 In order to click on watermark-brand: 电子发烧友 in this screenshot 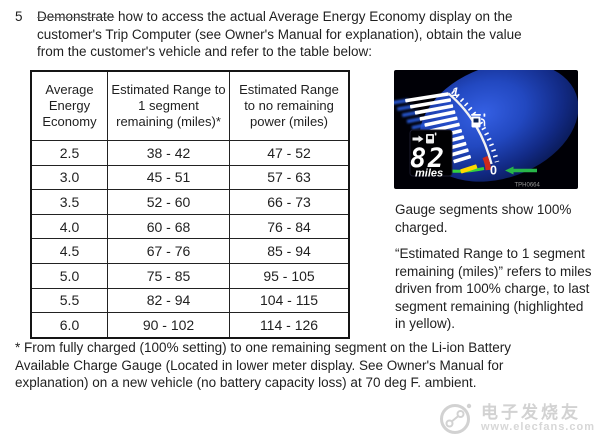, I will do `click(530, 413)`.